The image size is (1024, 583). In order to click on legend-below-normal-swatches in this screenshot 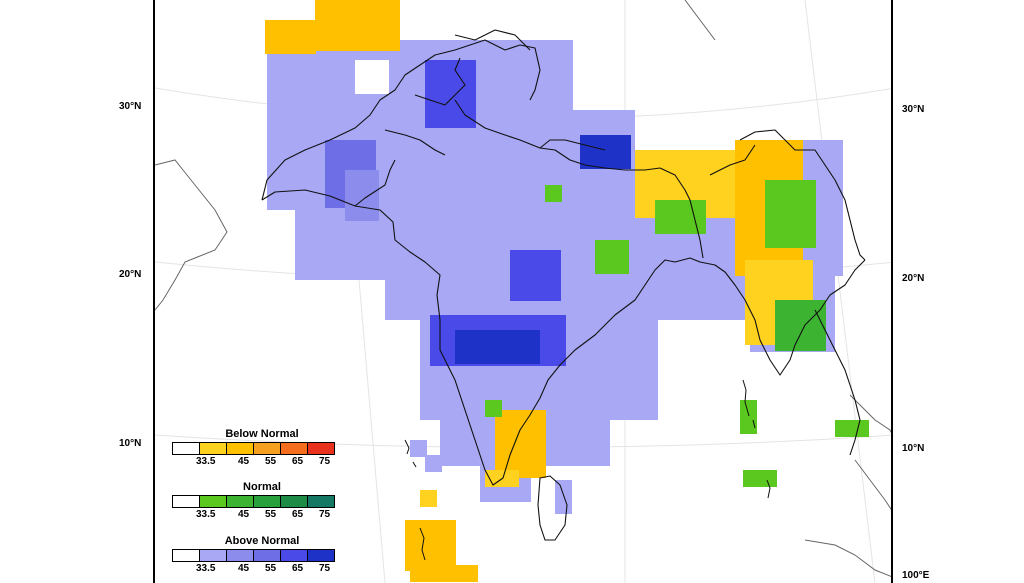, I will do `click(262, 448)`.